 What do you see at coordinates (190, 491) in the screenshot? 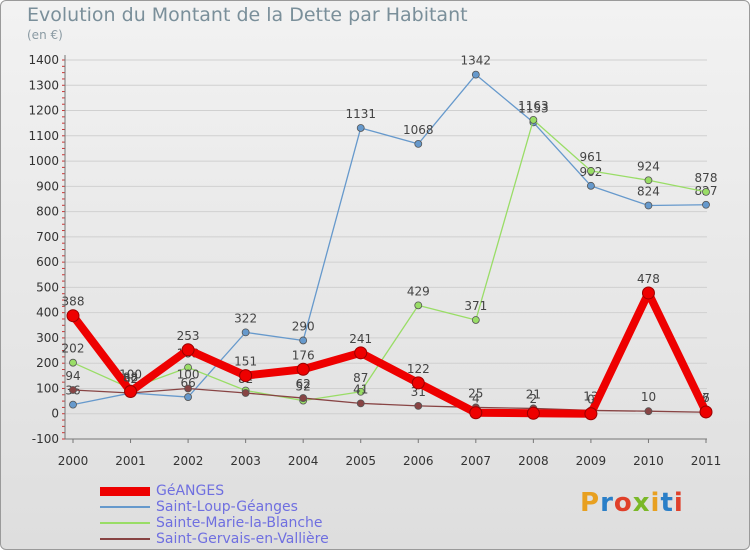
I see `legend-label: GéANGES` at bounding box center [190, 491].